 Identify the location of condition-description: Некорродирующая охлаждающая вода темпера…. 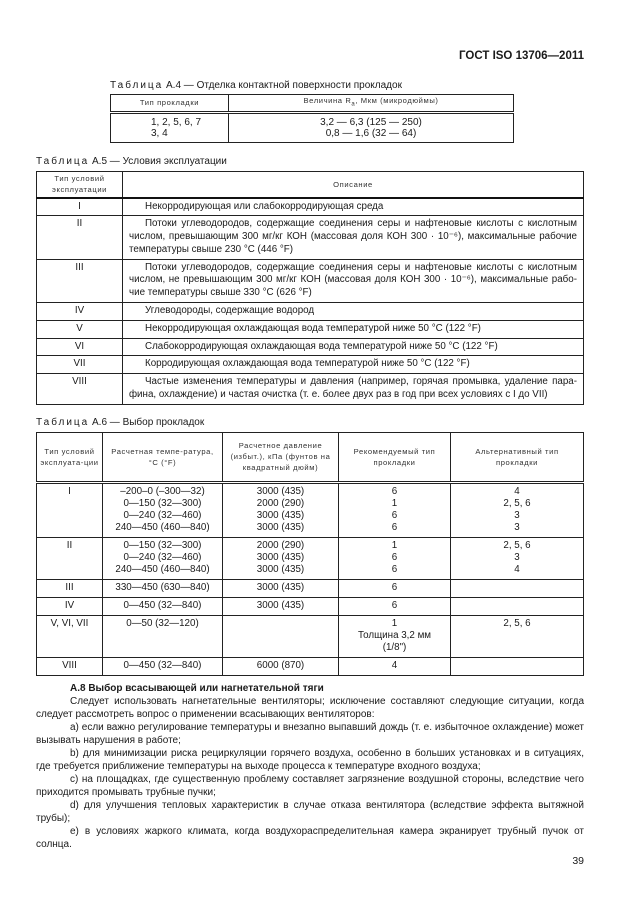
(353, 329).